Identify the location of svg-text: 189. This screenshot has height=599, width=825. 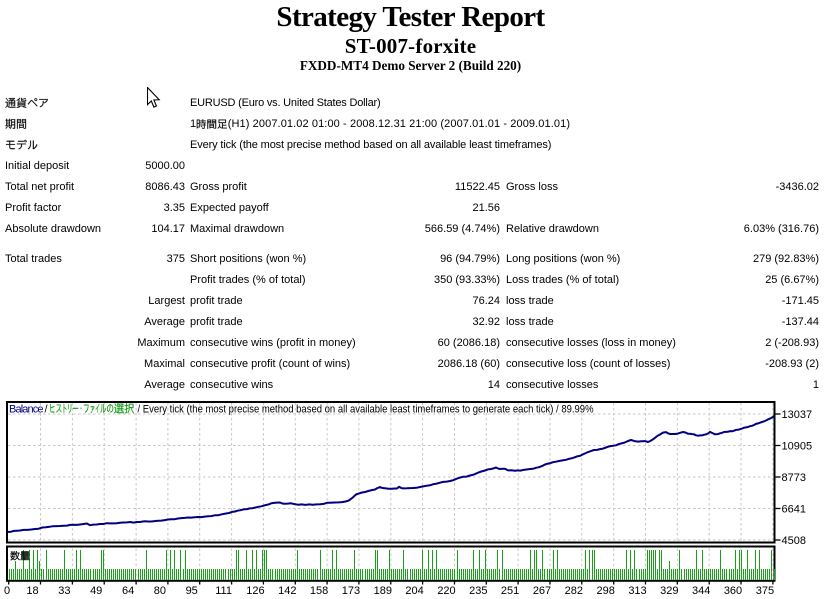
(383, 591).